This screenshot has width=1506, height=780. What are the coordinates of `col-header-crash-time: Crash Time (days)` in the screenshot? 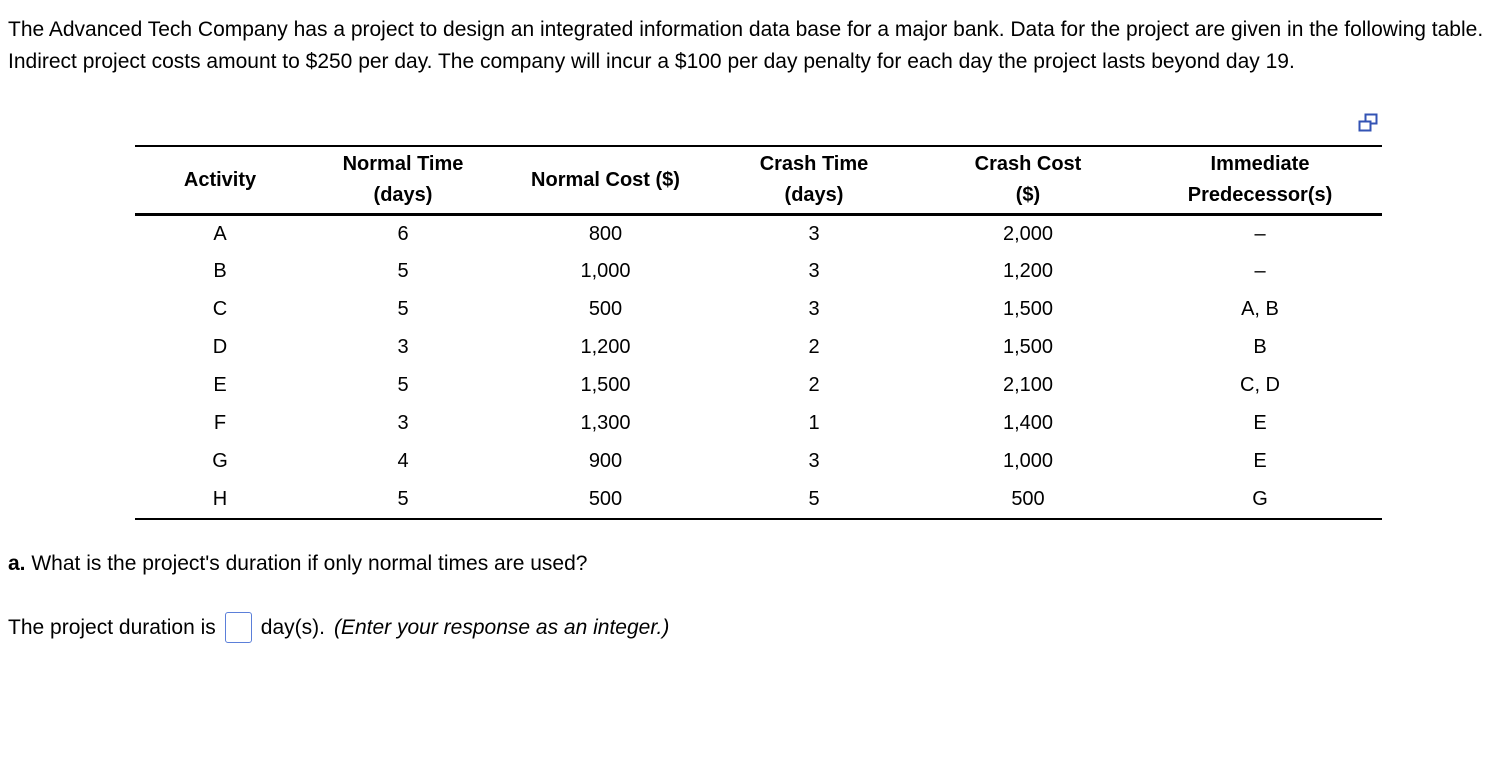 It's located at (814, 181).